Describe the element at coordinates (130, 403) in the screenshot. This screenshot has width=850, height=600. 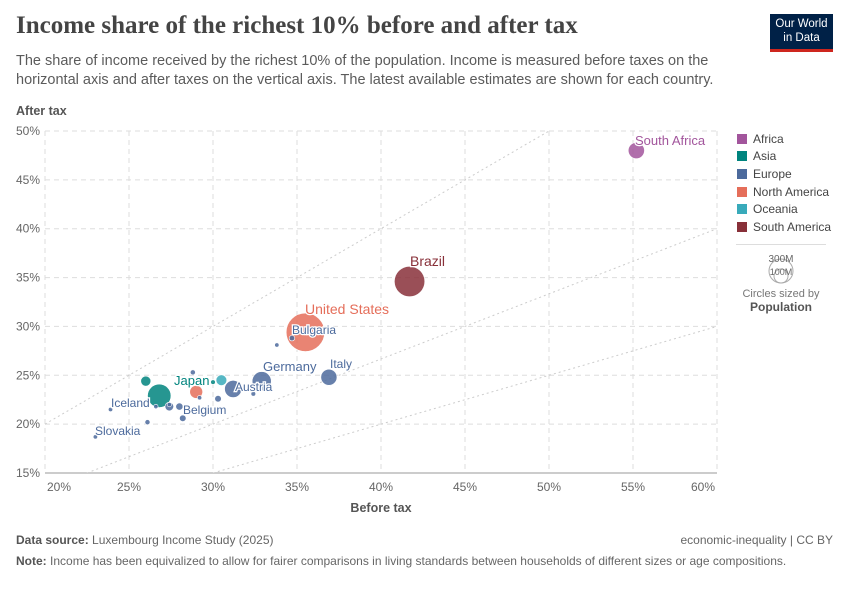
I see `point-label: Iceland` at that location.